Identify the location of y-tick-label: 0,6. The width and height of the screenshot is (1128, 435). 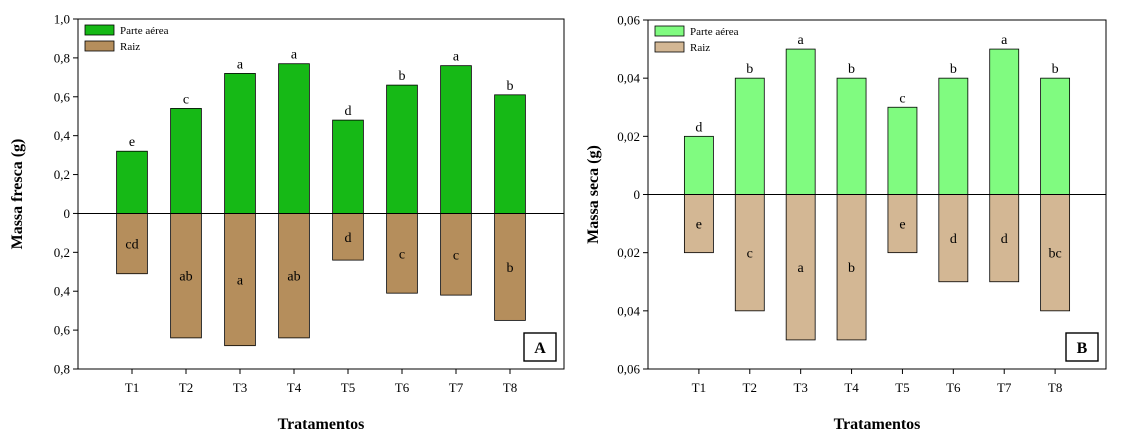
(62, 330).